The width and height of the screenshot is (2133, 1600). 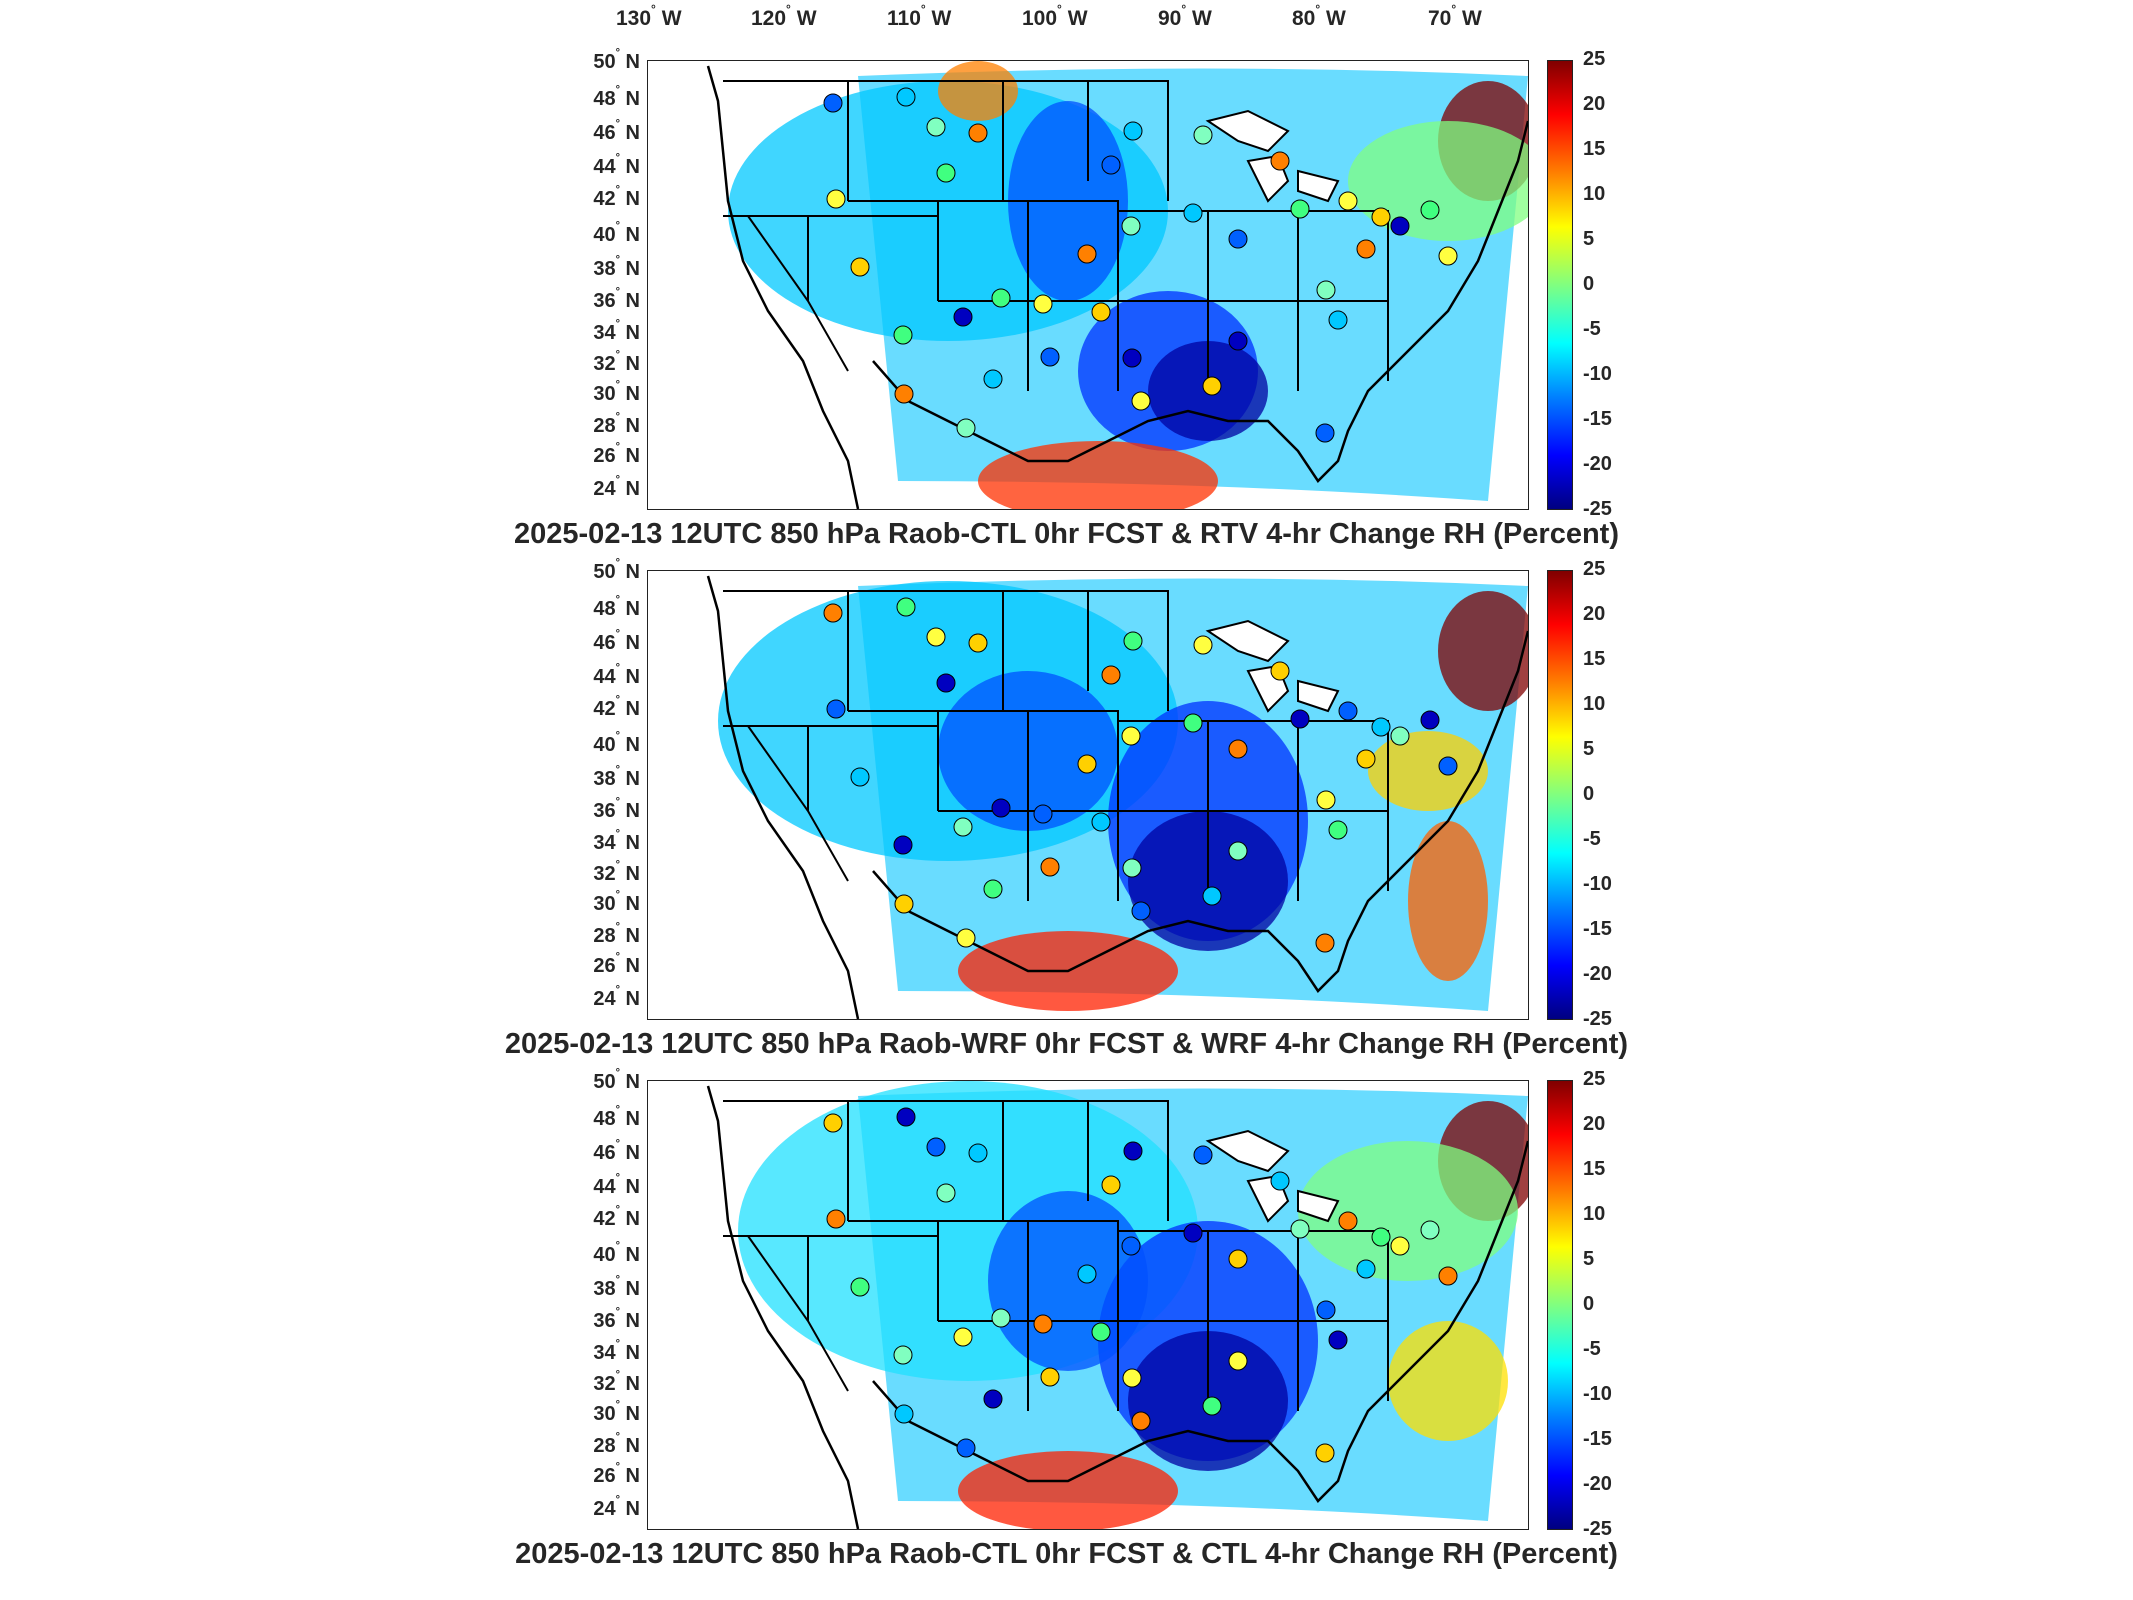 I want to click on lat-label: 48° N, so click(x=616, y=97).